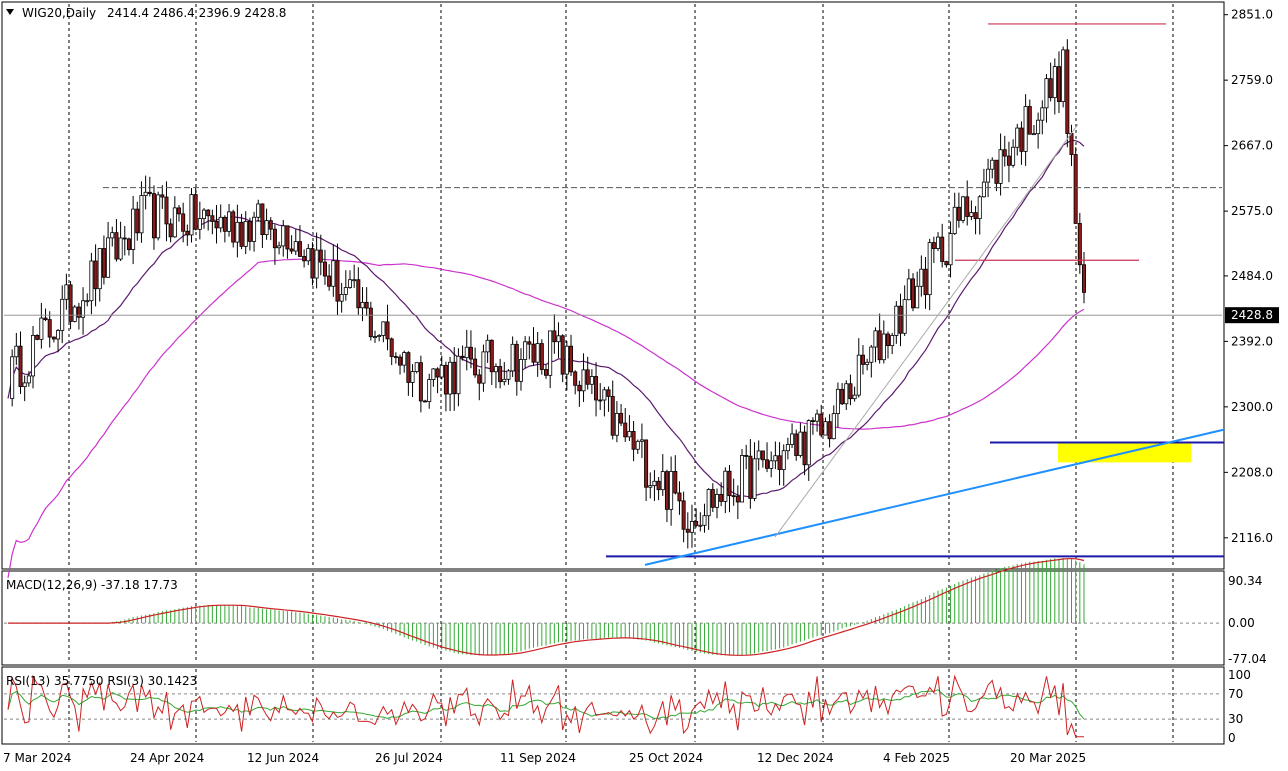  I want to click on rsi-pane, so click(613, 705).